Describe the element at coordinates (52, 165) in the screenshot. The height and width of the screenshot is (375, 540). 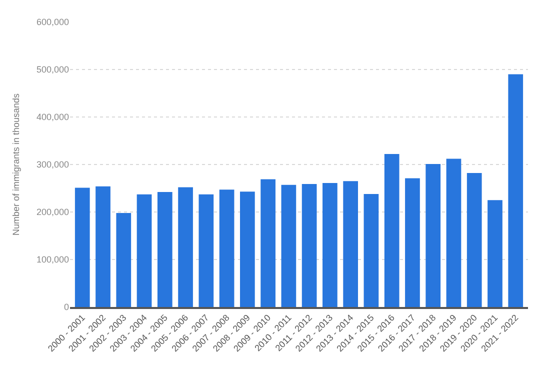
I see `y-tick-label: 300,000` at that location.